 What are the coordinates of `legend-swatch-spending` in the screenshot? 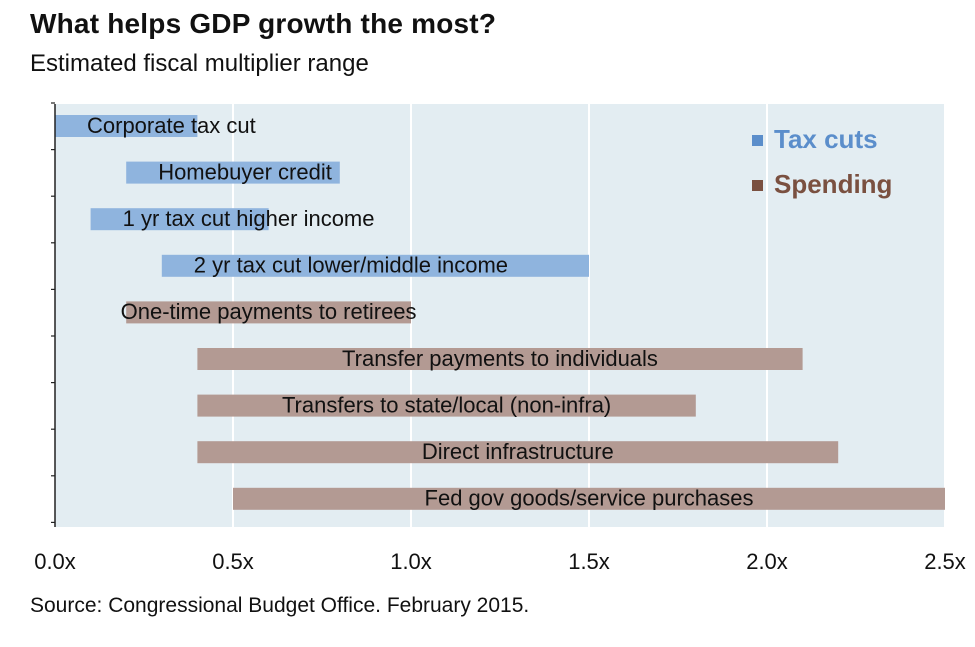 It's located at (757, 185).